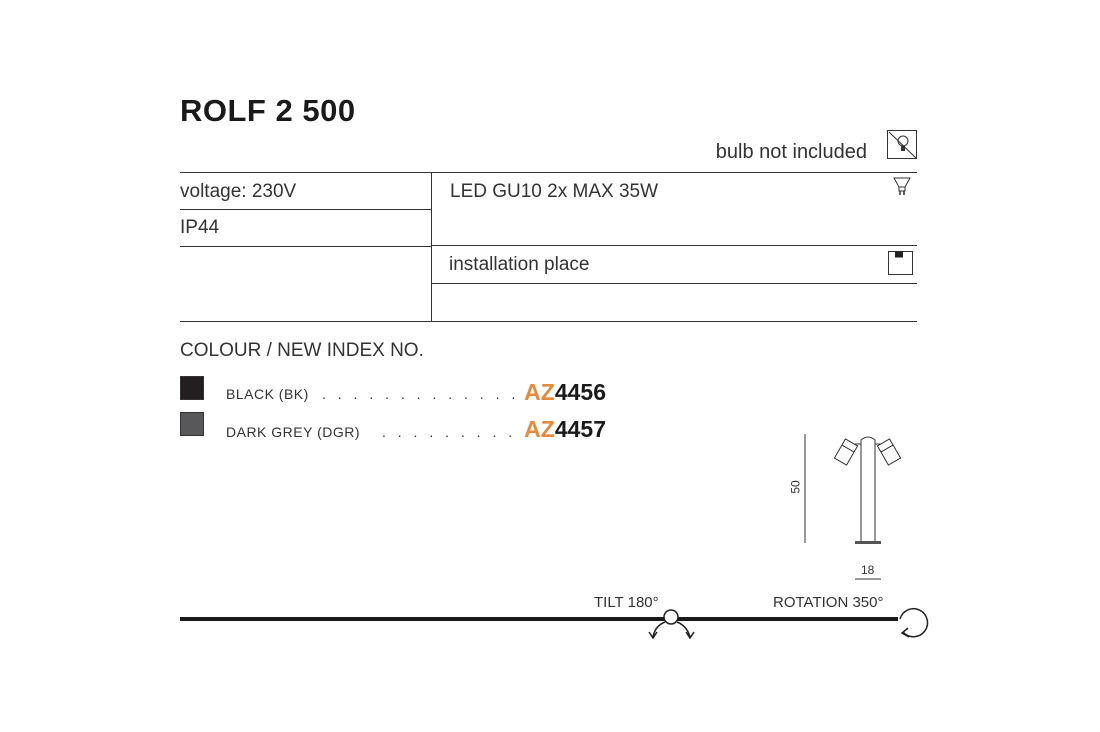  Describe the element at coordinates (914, 622) in the screenshot. I see `rotation-icon` at that location.